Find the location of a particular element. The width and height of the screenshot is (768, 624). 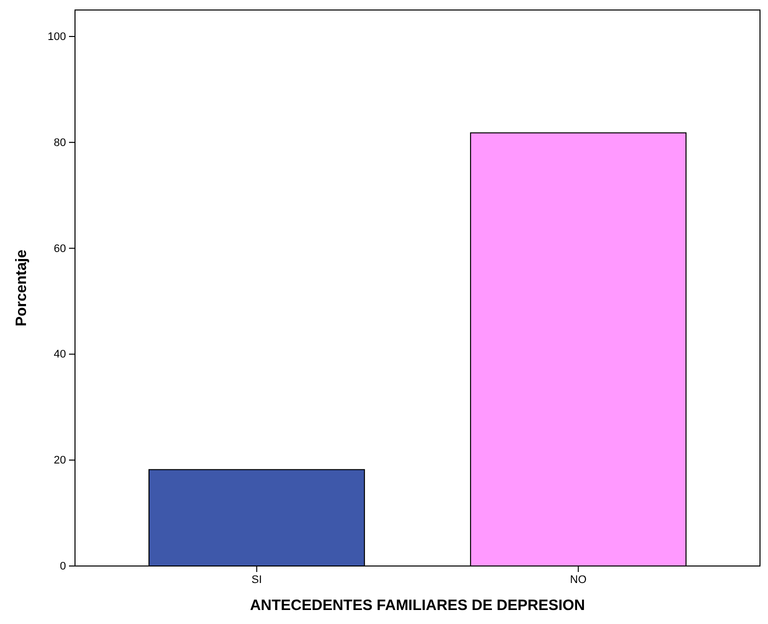

y-tick-label: 40 is located at coordinates (60, 354).